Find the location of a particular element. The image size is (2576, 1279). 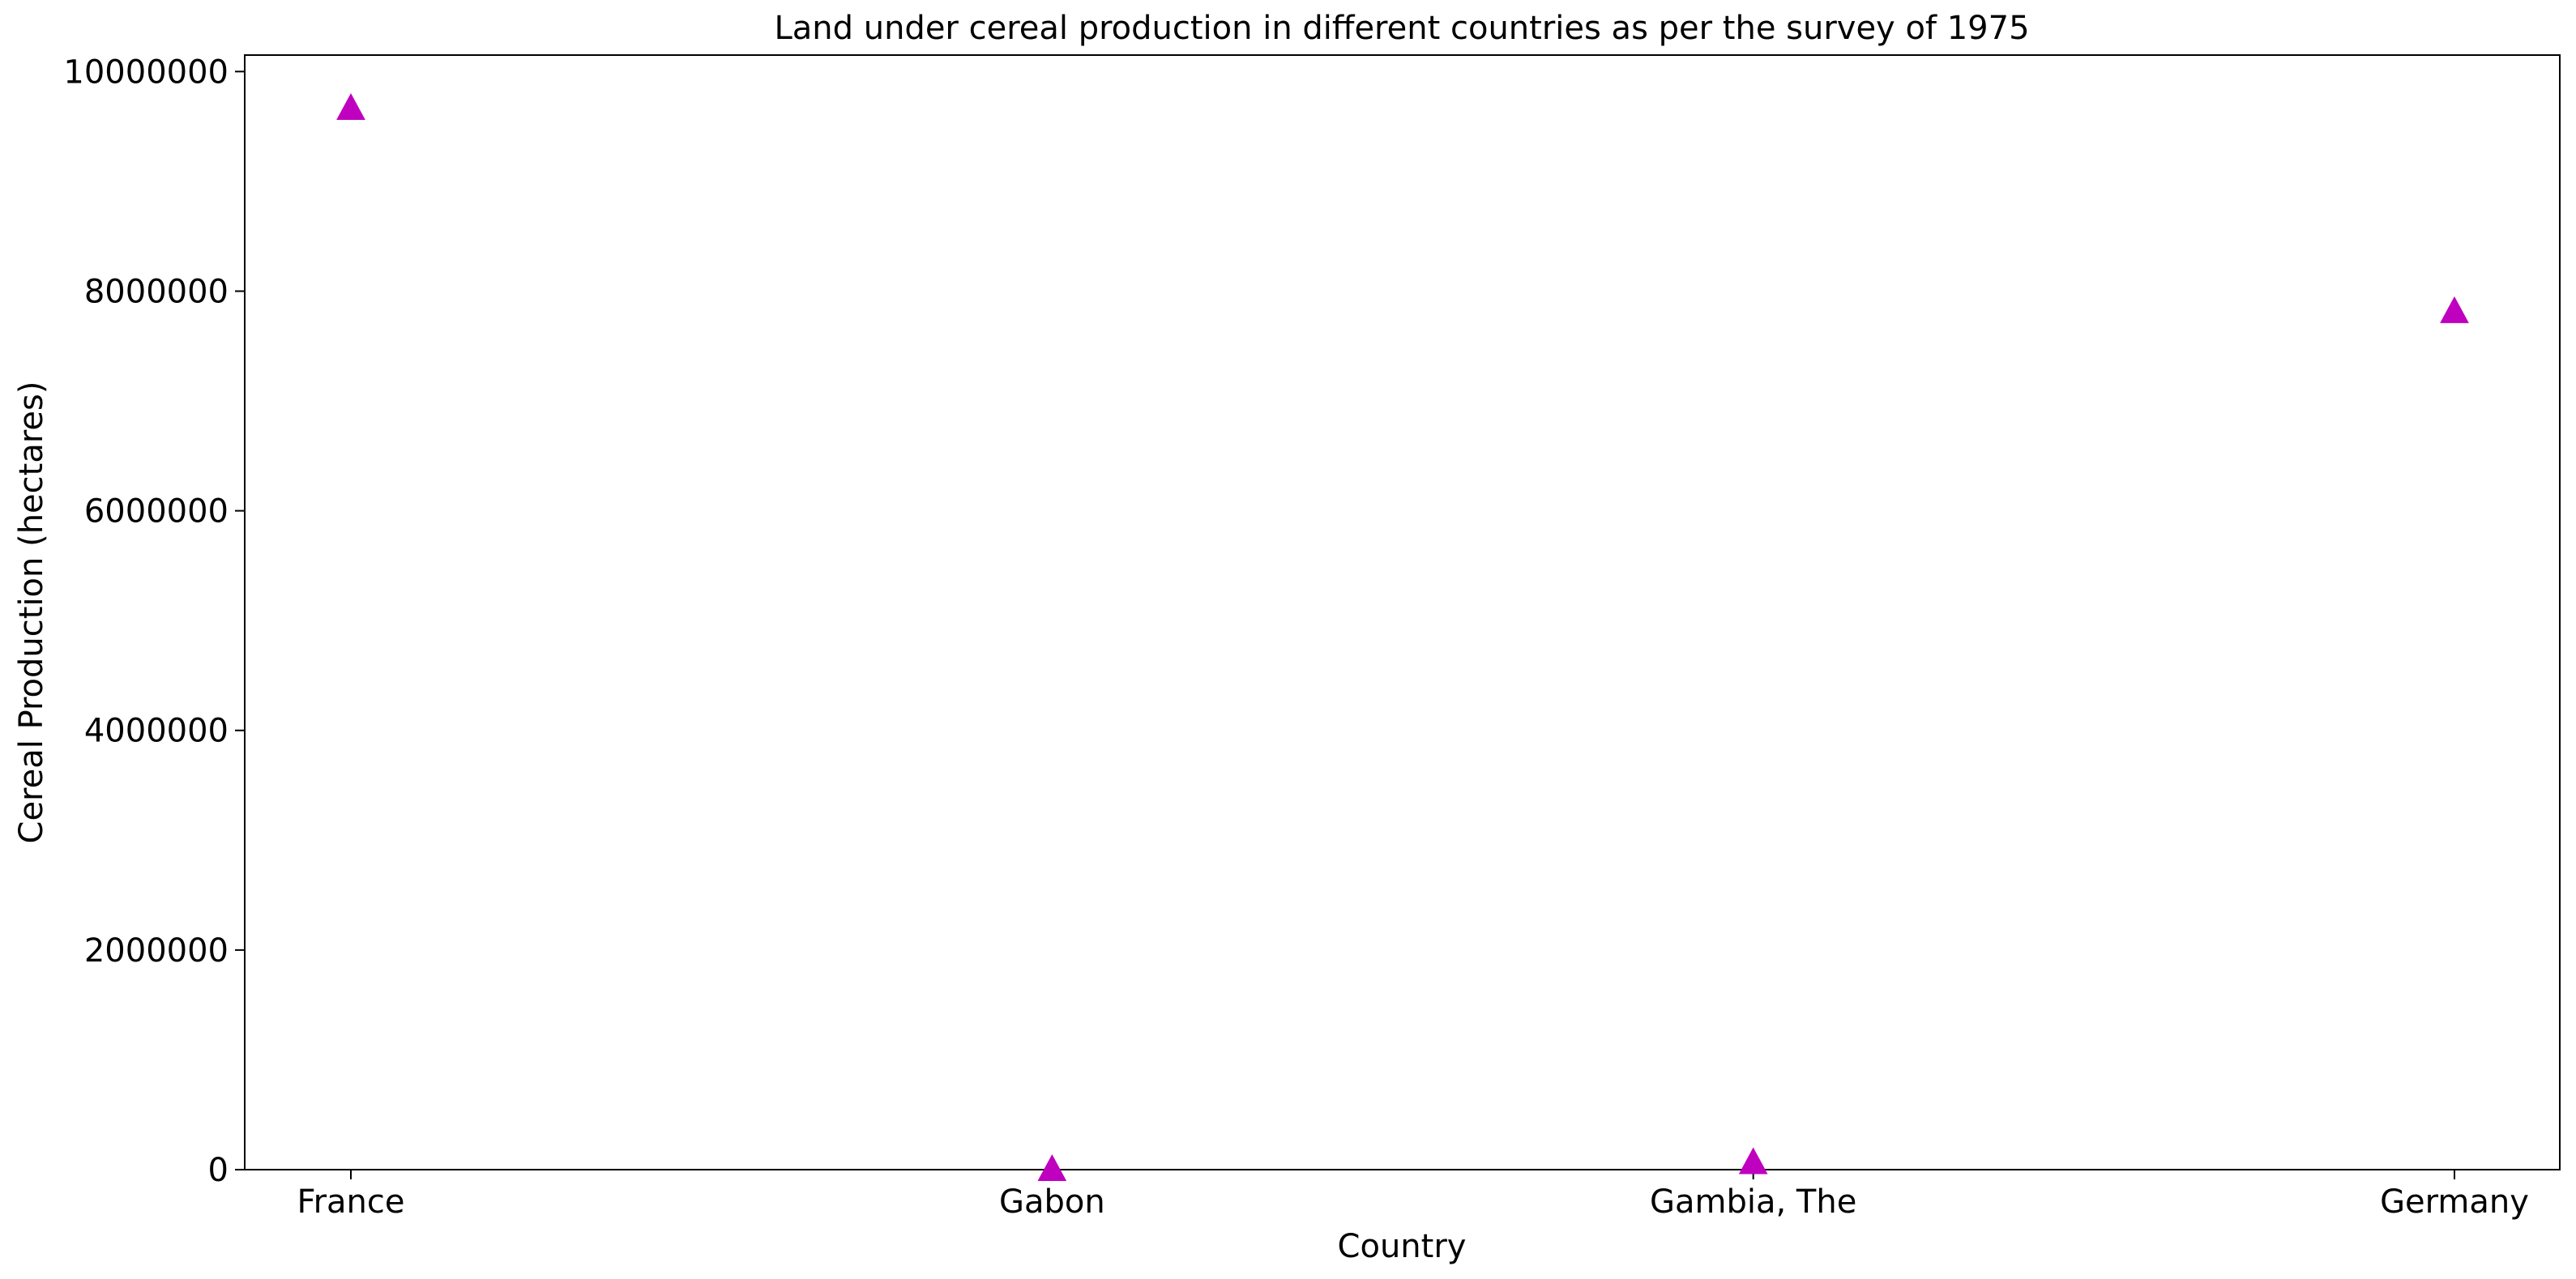

x-tick-label: Germany is located at coordinates (2454, 1202).